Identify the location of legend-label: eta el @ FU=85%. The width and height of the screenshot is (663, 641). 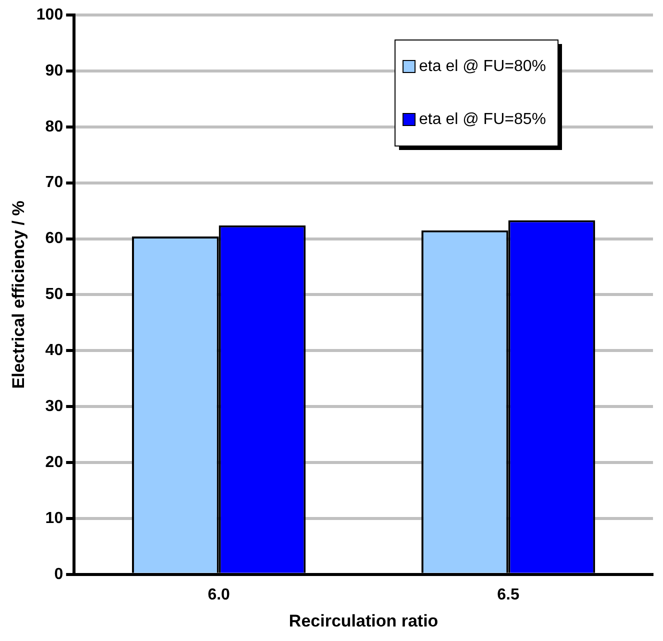
(482, 119).